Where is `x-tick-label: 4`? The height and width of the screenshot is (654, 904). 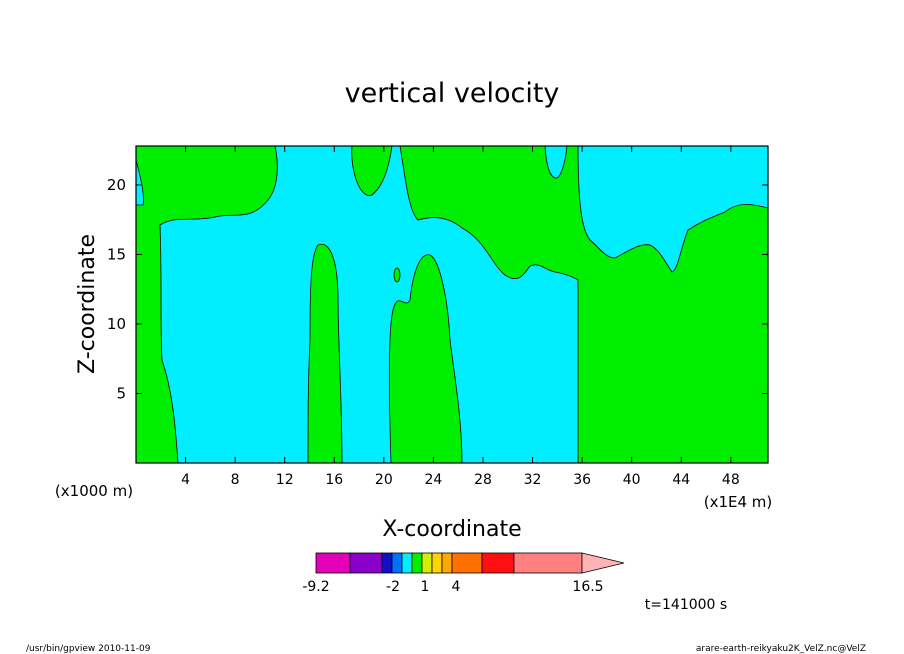 x-tick-label: 4 is located at coordinates (185, 480).